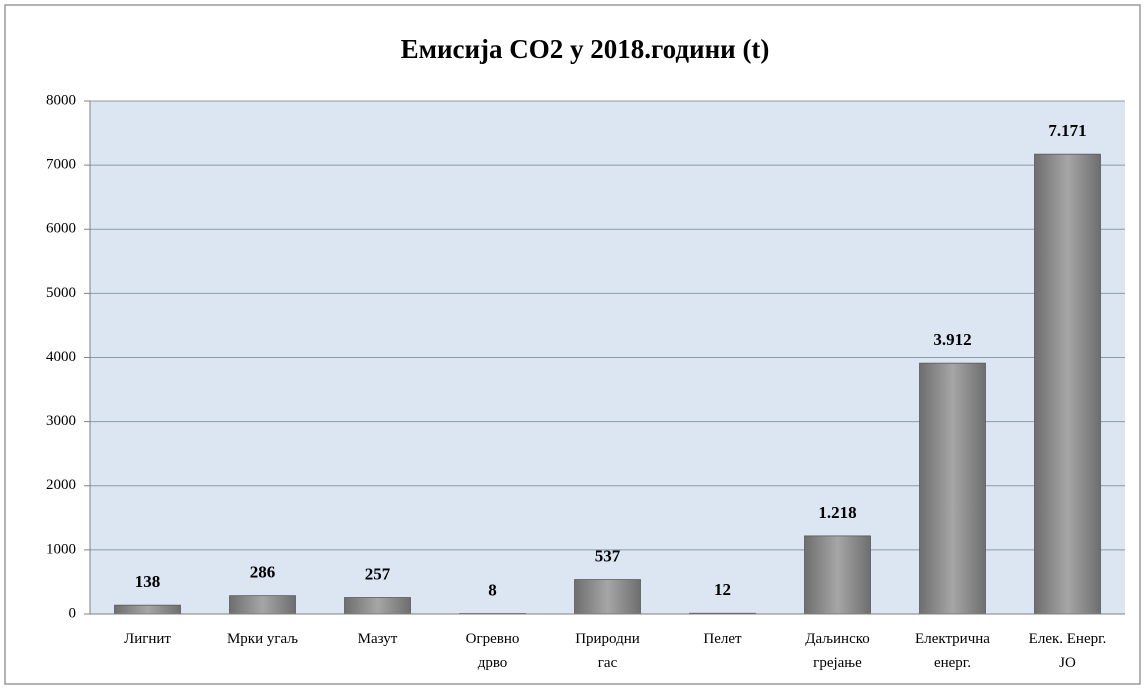 The image size is (1145, 689). I want to click on x-tick-label: Лигнит, so click(147, 639).